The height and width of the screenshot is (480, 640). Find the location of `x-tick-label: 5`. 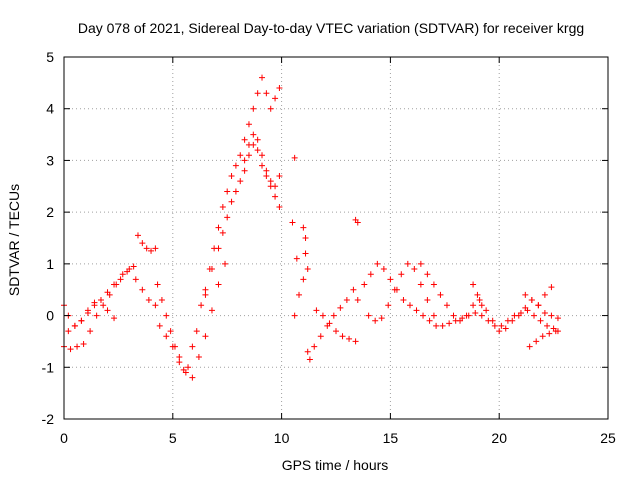

x-tick-label: 5 is located at coordinates (173, 438).